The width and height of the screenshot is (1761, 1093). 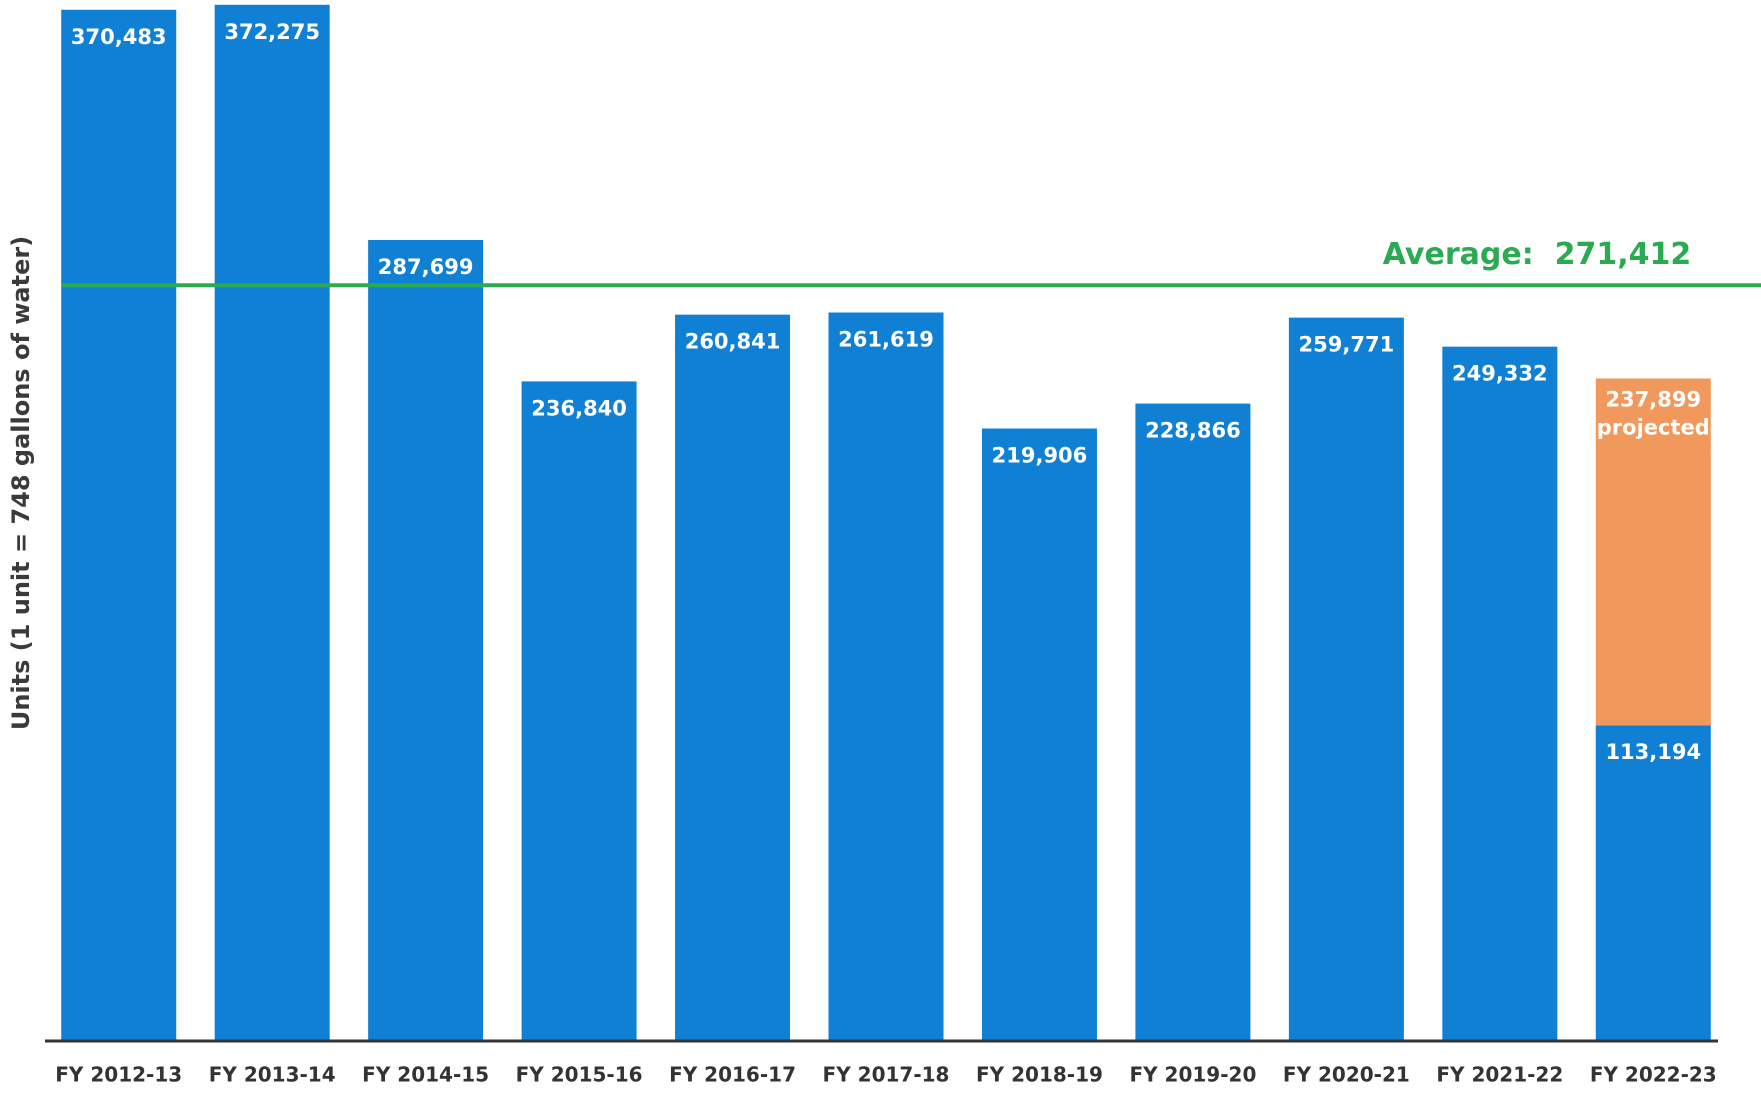 I want to click on data-label: 287,699, so click(x=426, y=267).